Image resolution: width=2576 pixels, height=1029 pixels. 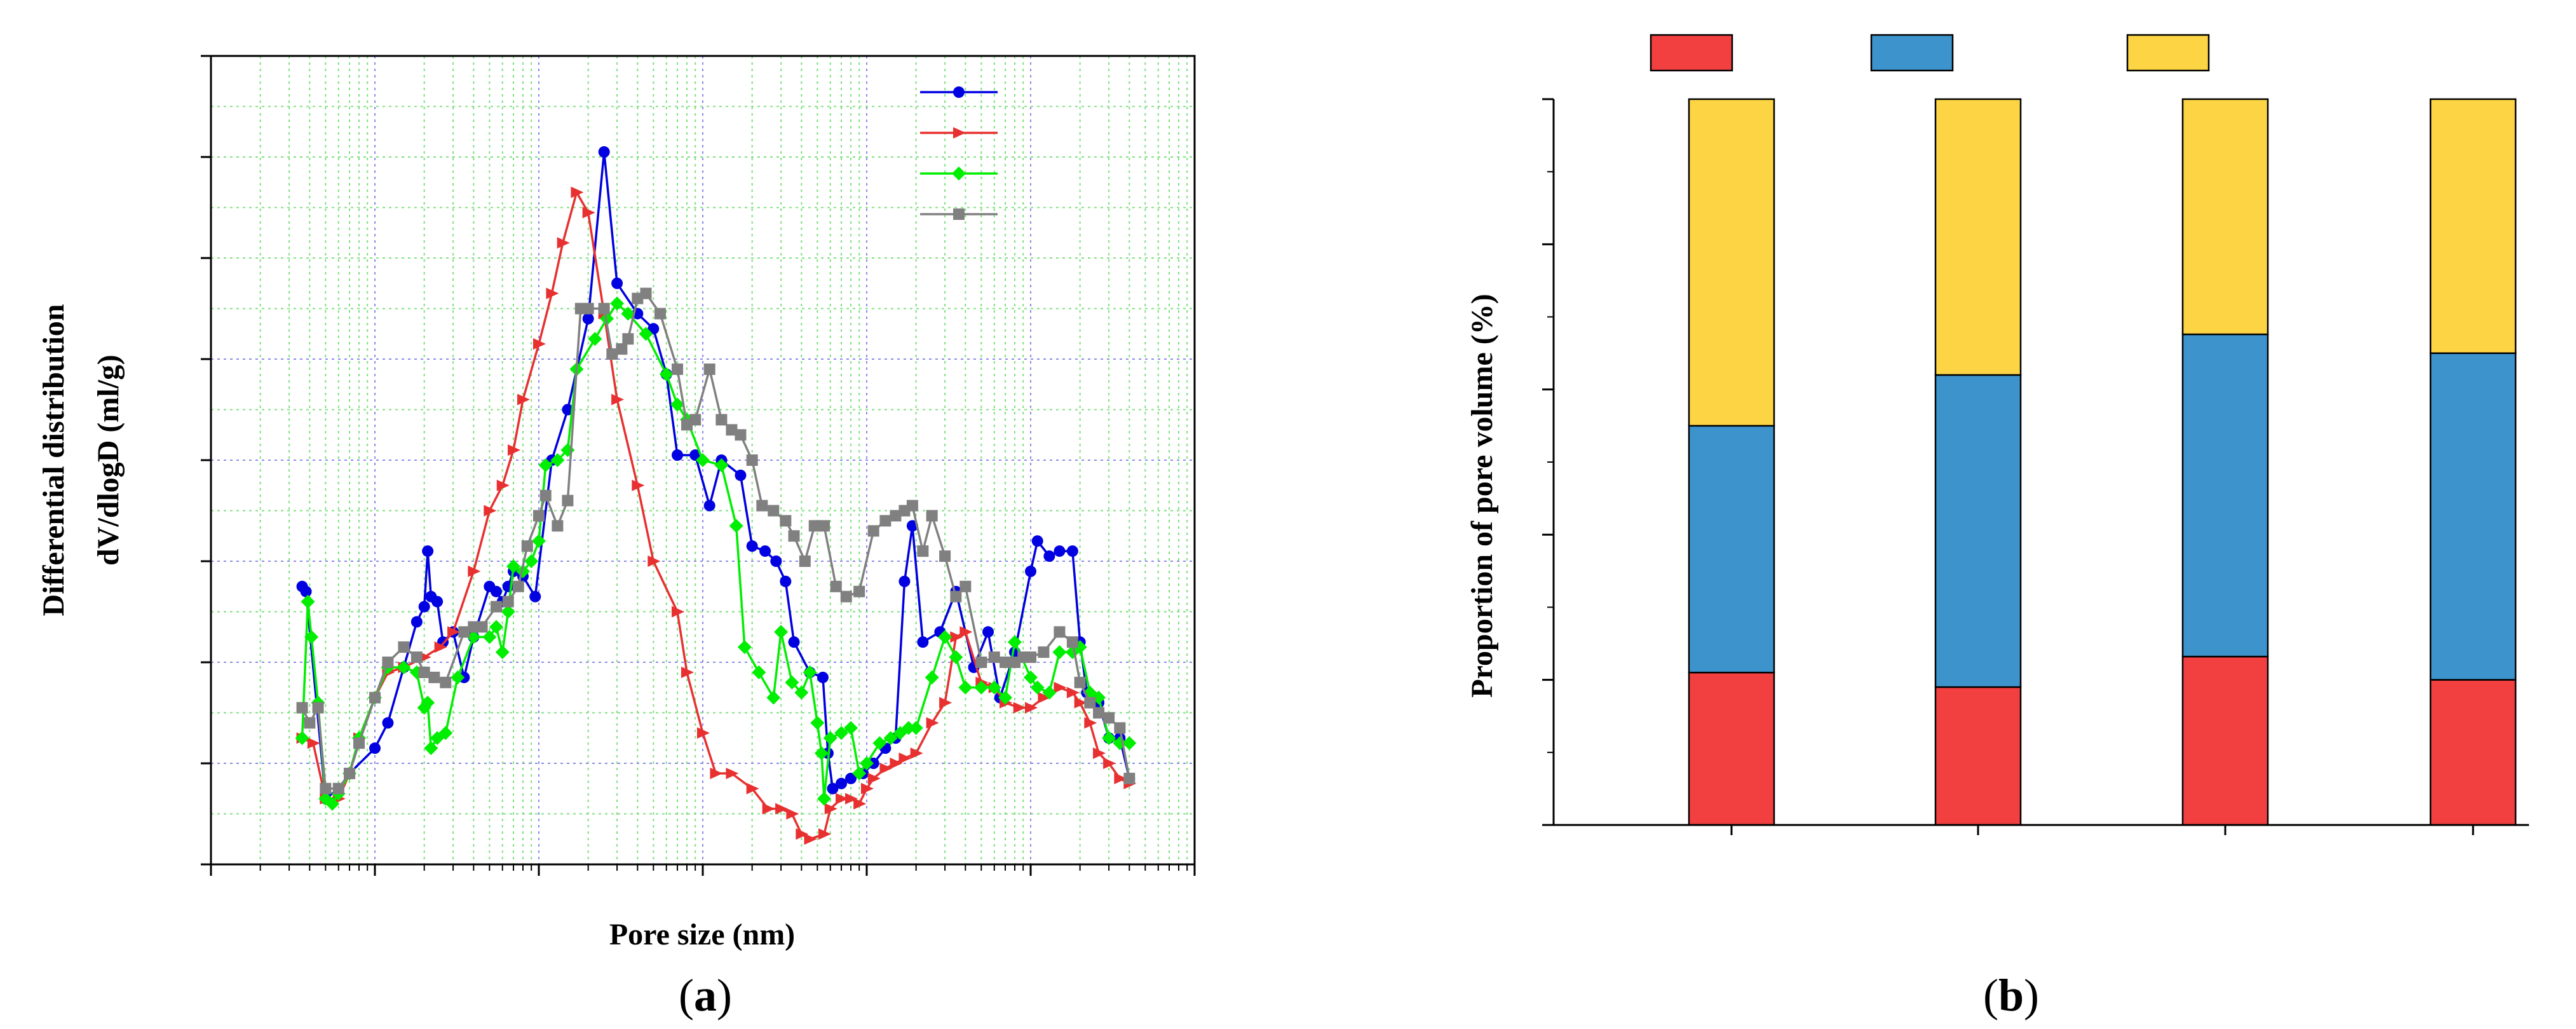 I want to click on legend-entry-AM1.0, so click(x=959, y=92).